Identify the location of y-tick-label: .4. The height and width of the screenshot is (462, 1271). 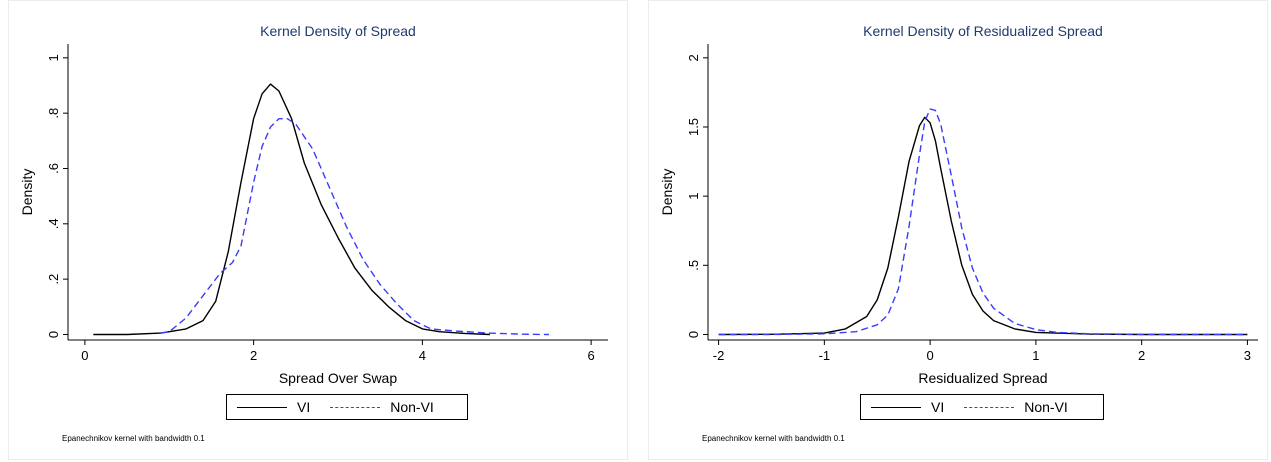
(53, 223).